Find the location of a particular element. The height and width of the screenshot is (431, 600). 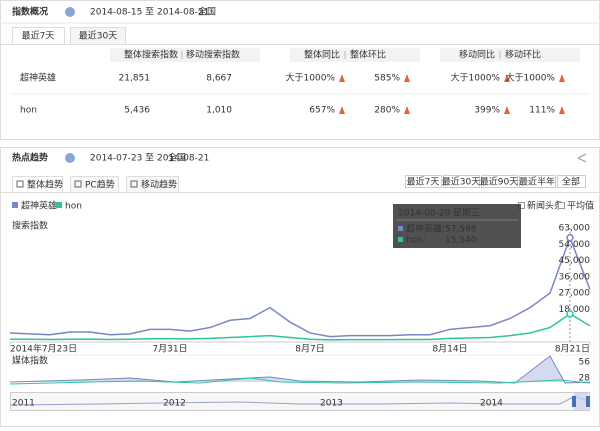

media-tick: 28 is located at coordinates (585, 379).